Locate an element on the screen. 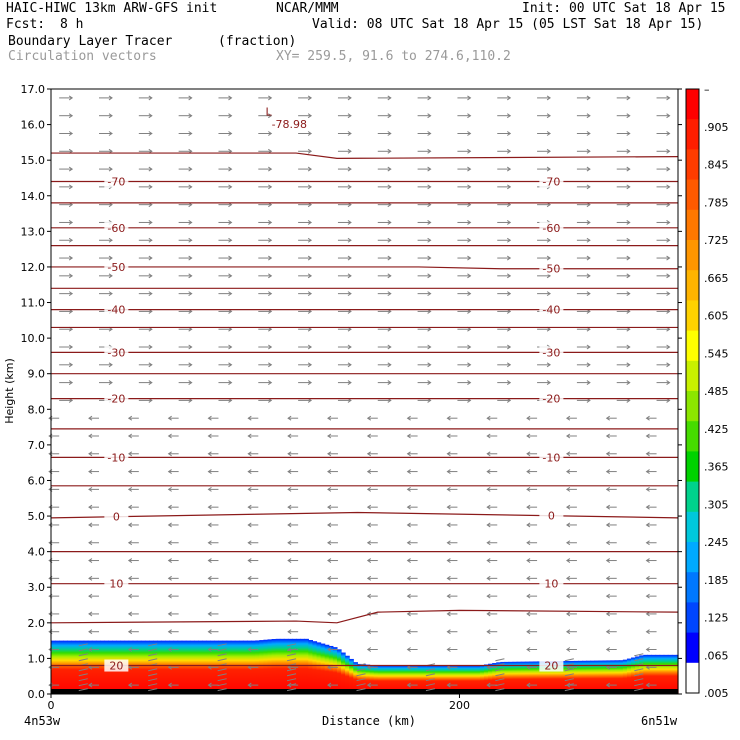  colorbar-label: .725 is located at coordinates (716, 240).